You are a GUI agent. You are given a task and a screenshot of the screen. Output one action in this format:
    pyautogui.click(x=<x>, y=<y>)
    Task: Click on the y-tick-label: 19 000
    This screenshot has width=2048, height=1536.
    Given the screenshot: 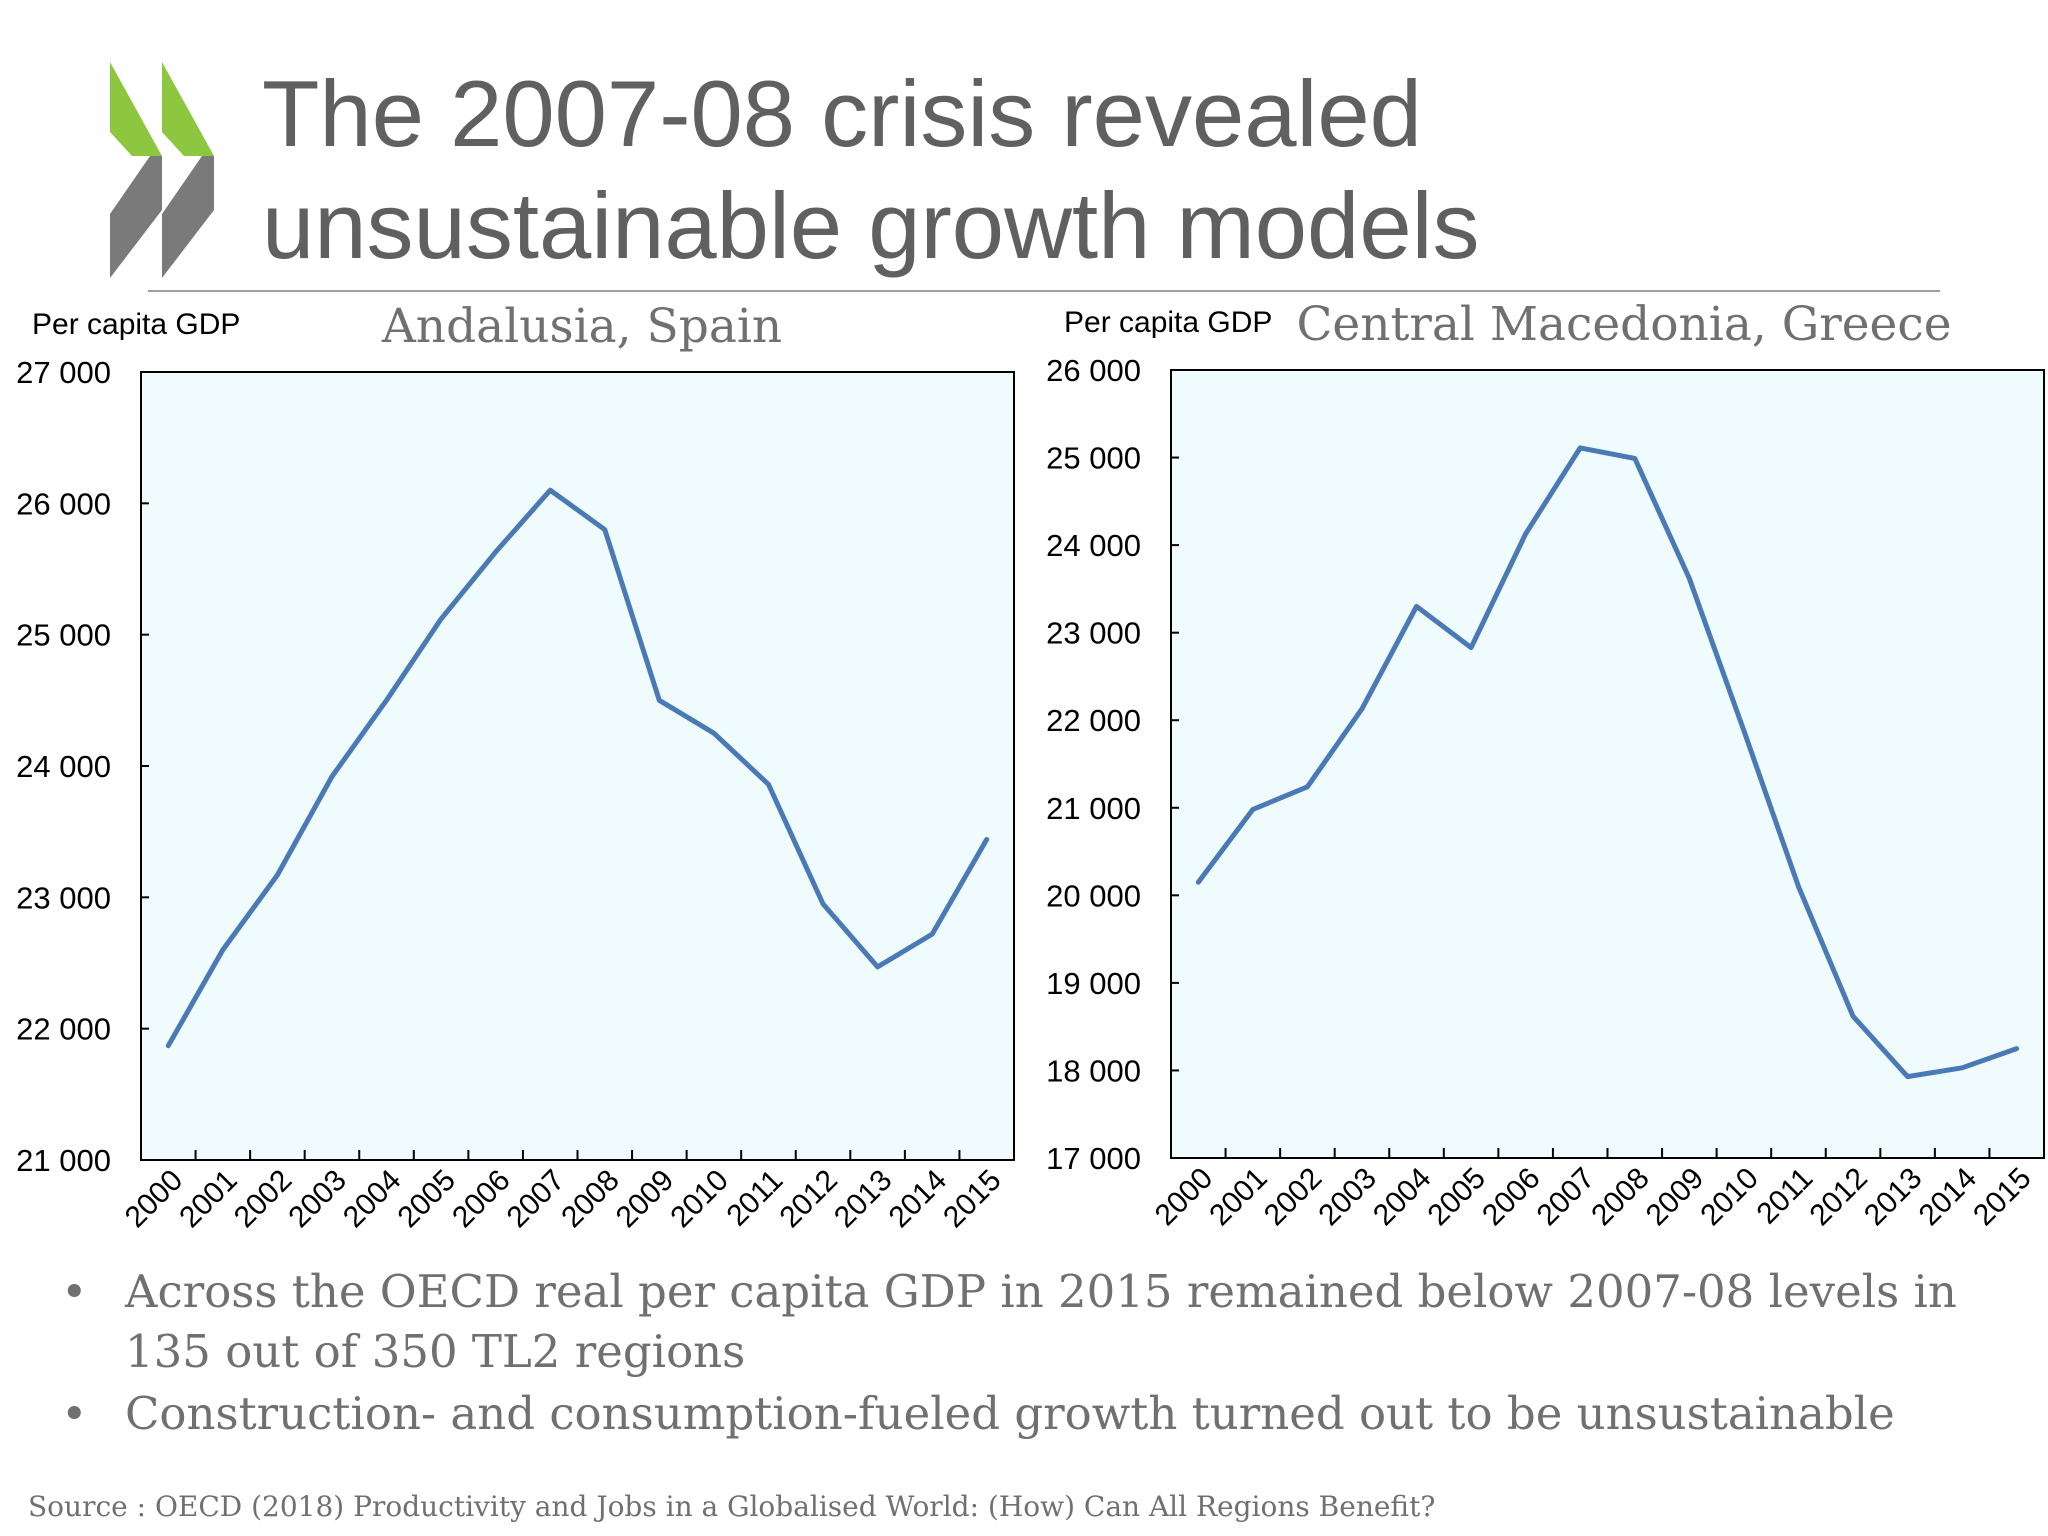 What is the action you would take?
    pyautogui.click(x=1093, y=983)
    